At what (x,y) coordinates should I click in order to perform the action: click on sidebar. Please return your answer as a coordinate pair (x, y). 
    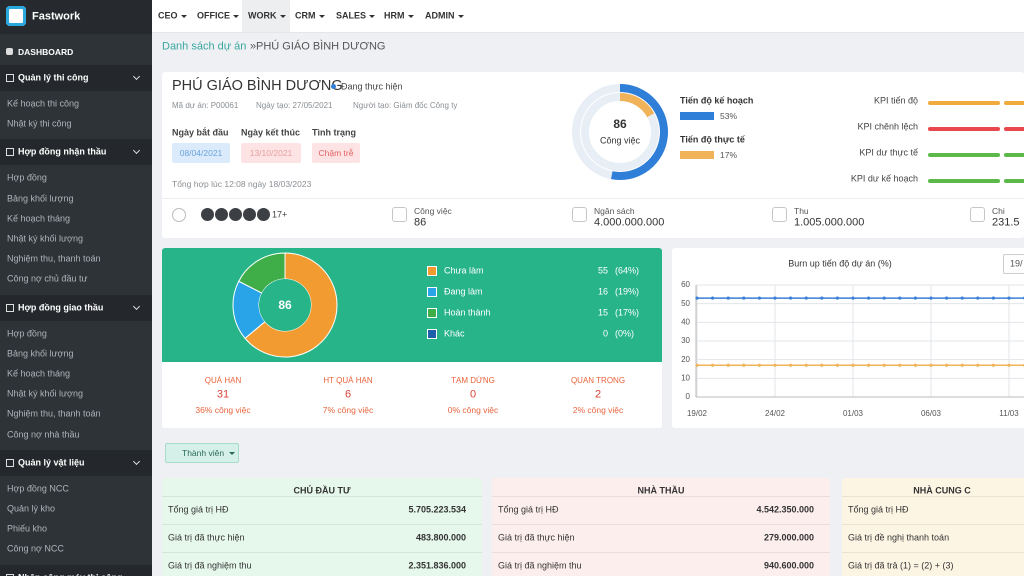
    Looking at the image, I should click on (76, 288).